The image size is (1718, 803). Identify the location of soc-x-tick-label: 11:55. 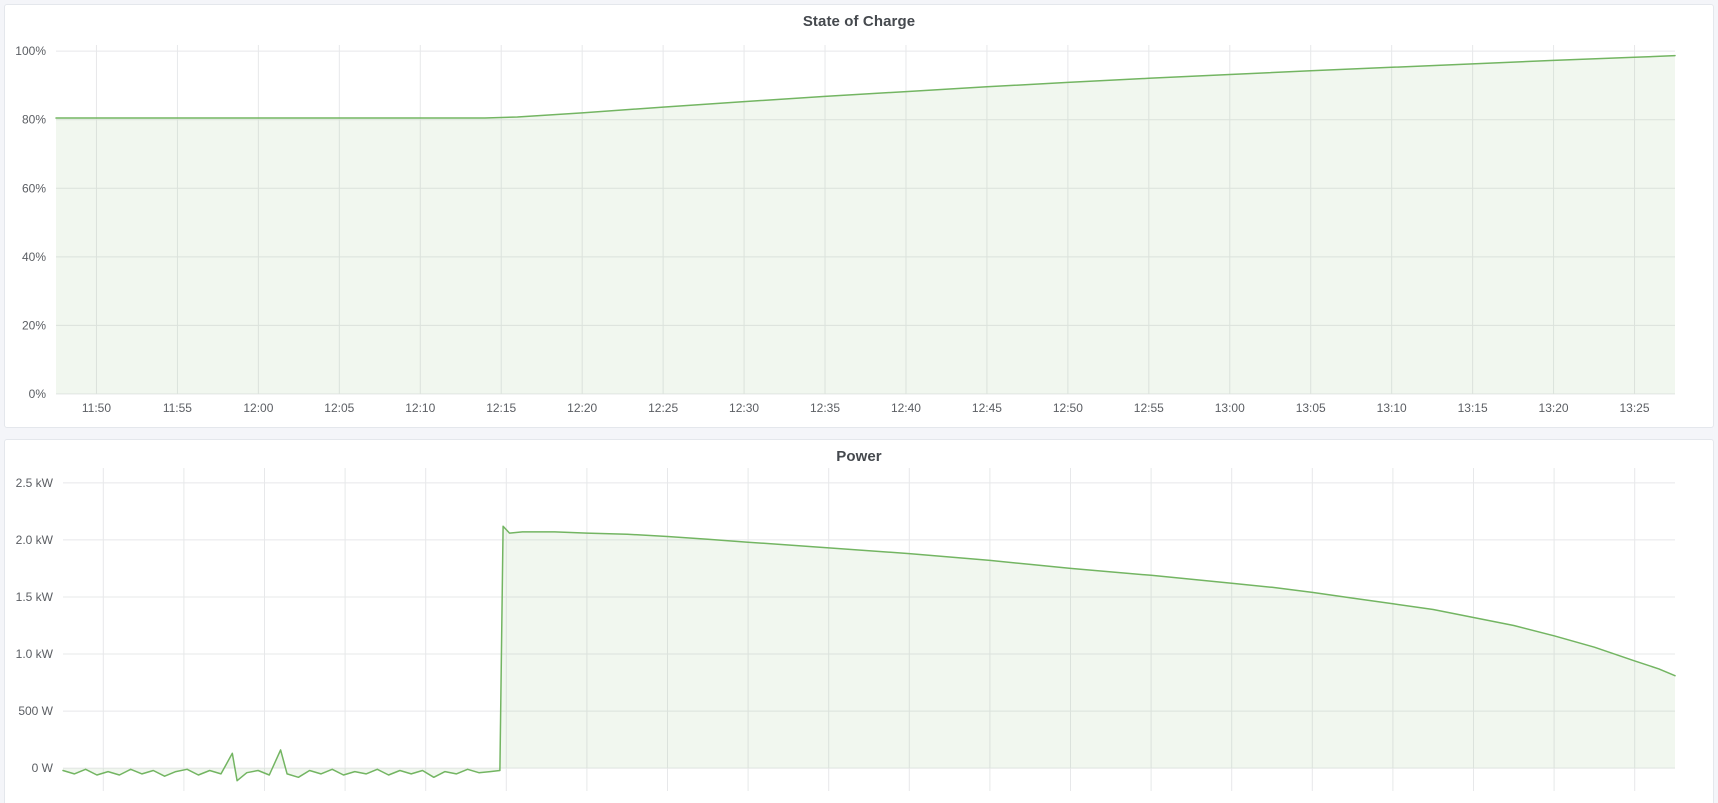
(177, 408).